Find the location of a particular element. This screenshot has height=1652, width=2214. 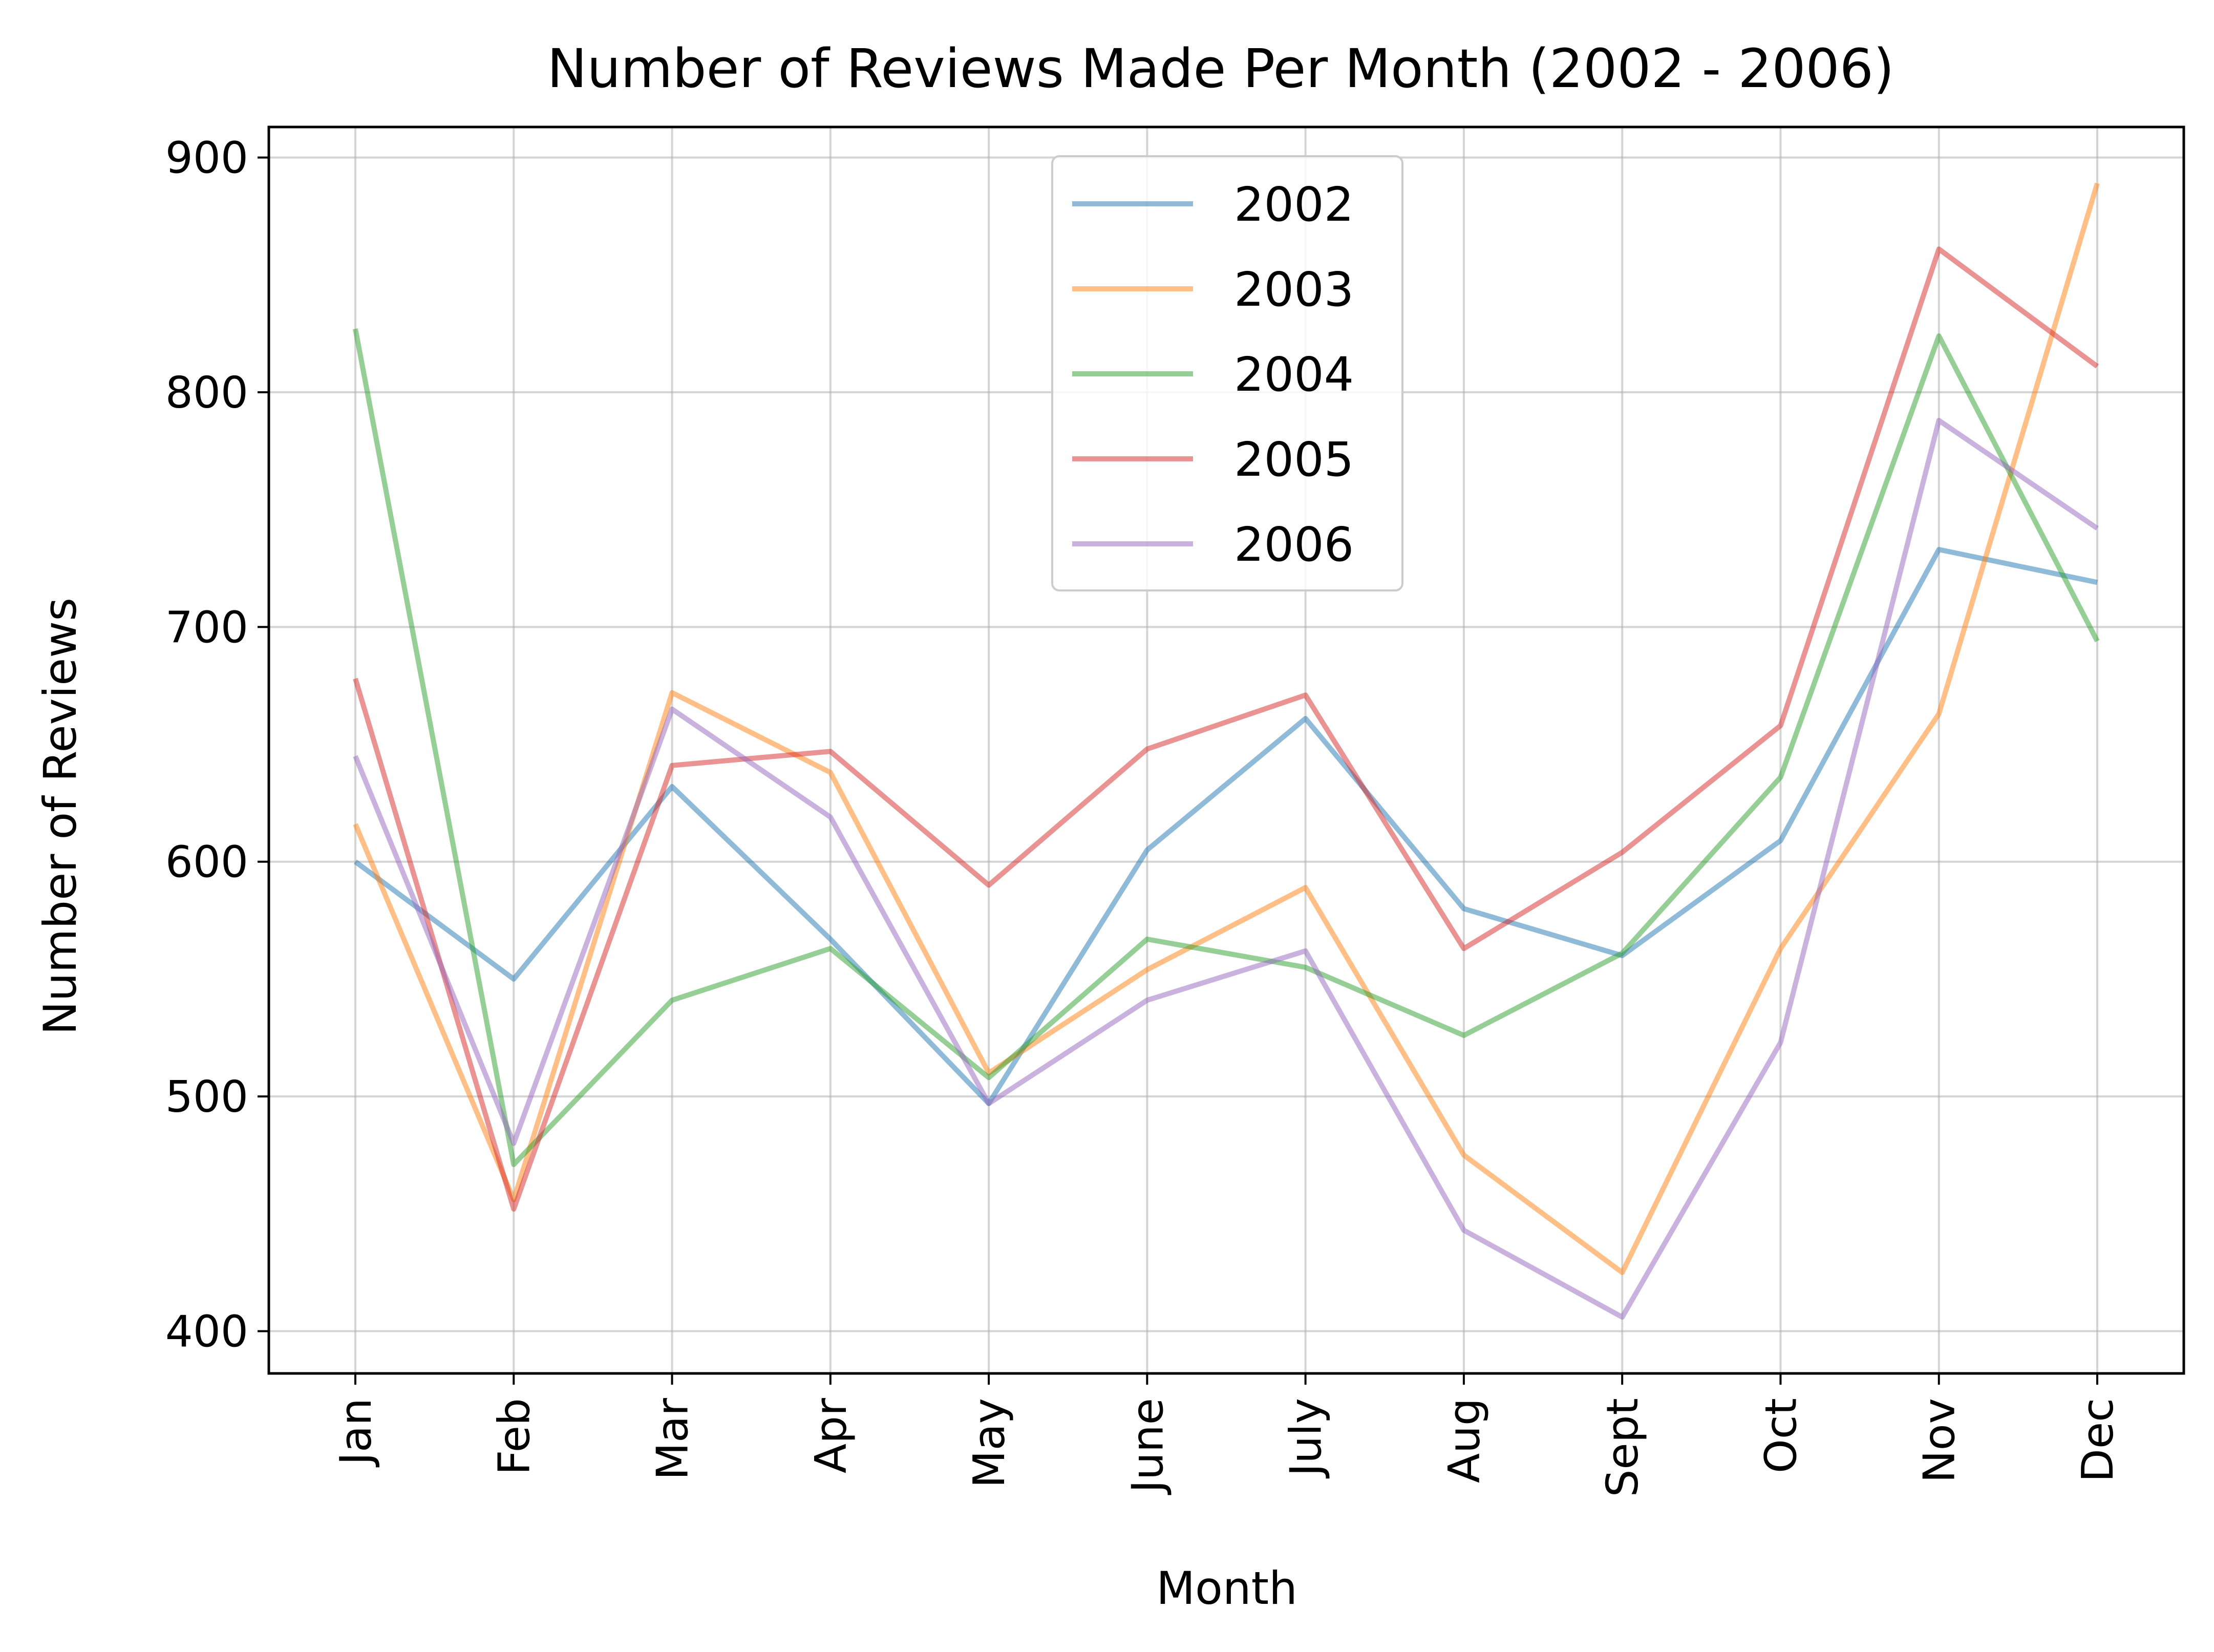

x-tick-label: Feb is located at coordinates (515, 1436).